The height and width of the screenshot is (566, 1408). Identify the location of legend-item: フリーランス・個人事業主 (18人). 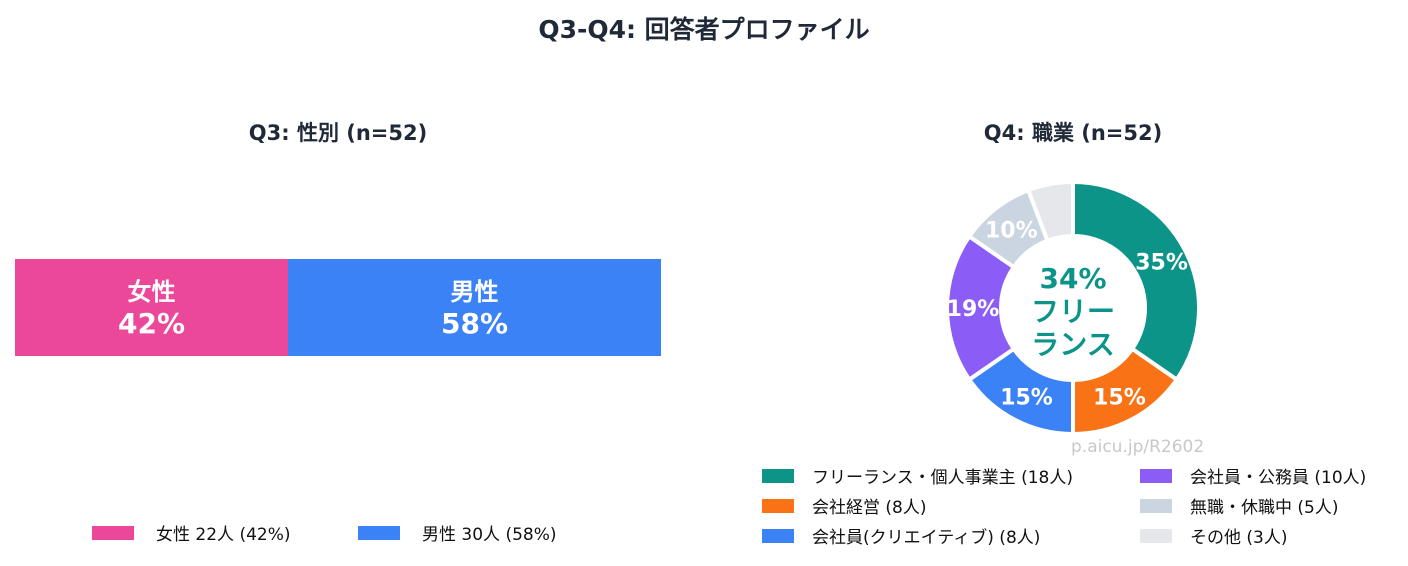
(917, 475).